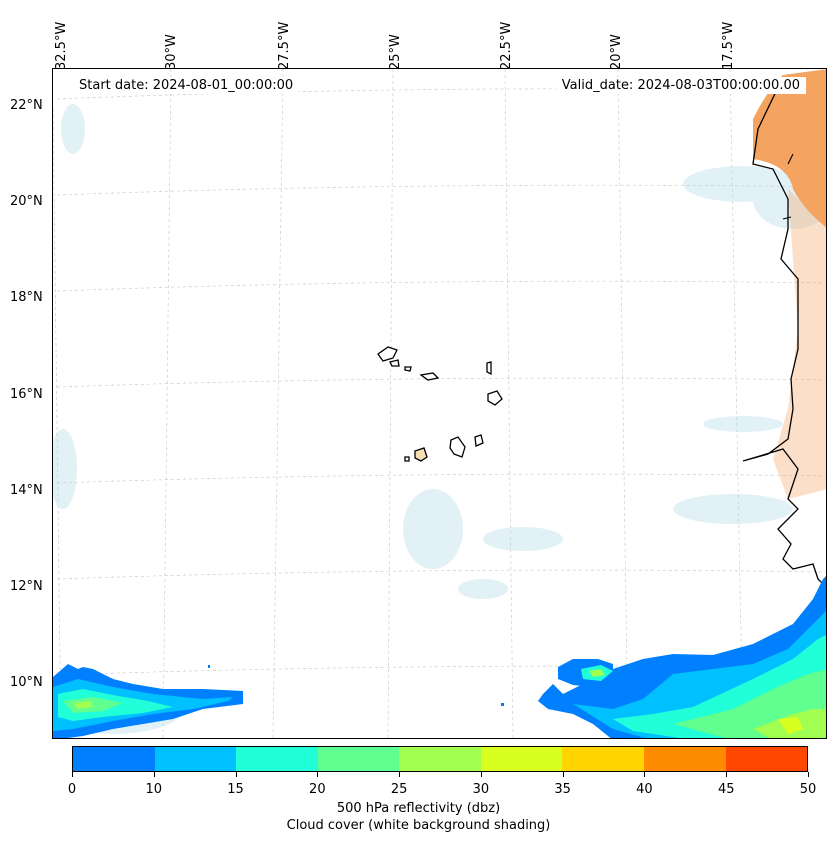  Describe the element at coordinates (680, 85) in the screenshot. I see `valid-date-label: Valid_date: 2024-08-03T00:00:00.00` at that location.